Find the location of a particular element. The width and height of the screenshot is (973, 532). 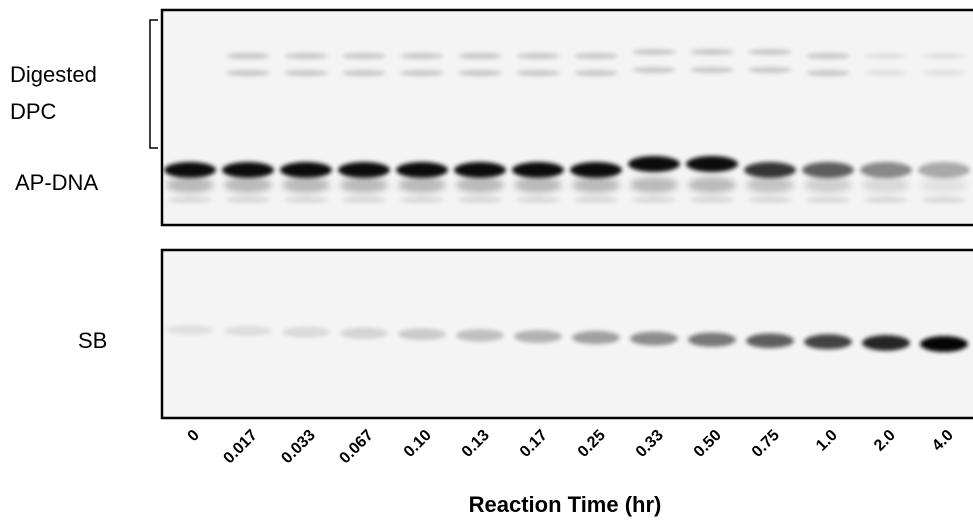

lane-label: 4.0 is located at coordinates (943, 441).